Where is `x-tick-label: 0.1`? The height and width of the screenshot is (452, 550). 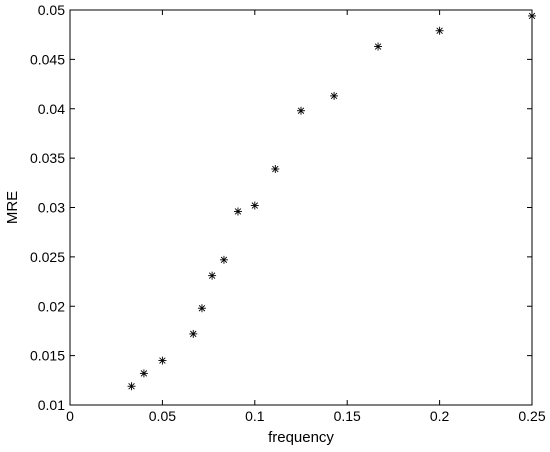
x-tick-label: 0.1 is located at coordinates (255, 416).